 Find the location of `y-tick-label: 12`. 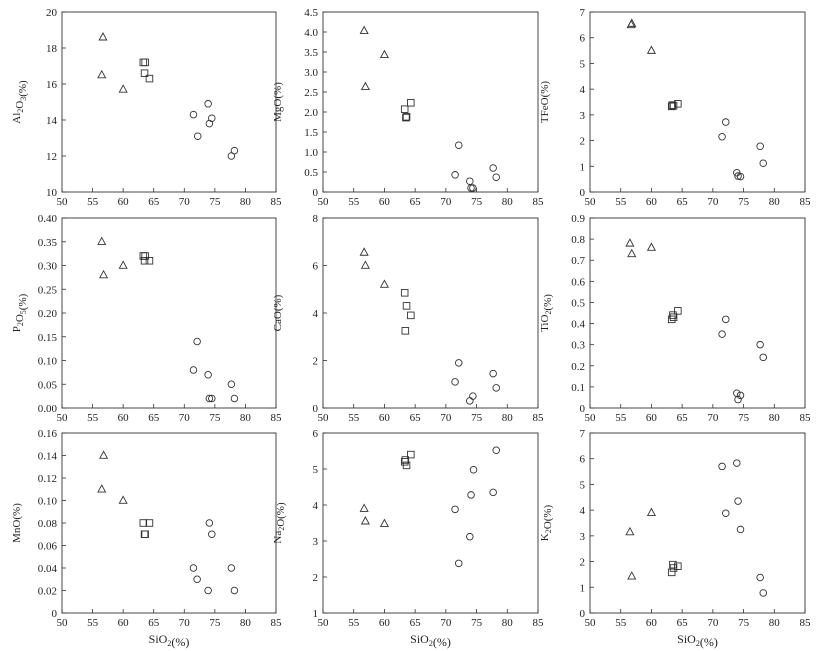

y-tick-label: 12 is located at coordinates (51, 157).